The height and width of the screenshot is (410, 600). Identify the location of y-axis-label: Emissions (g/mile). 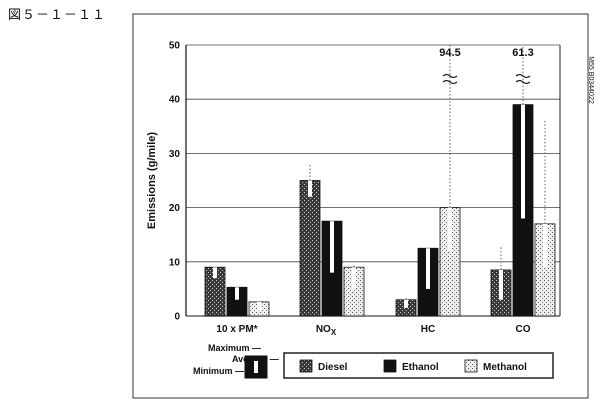
(152, 181).